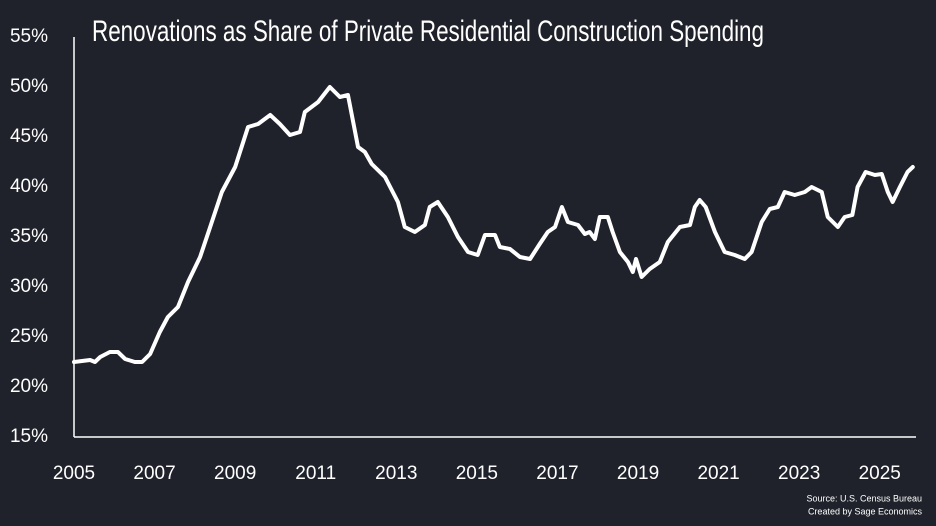 This screenshot has height=526, width=936. I want to click on credit-note: Created by Sage Economics, so click(865, 511).